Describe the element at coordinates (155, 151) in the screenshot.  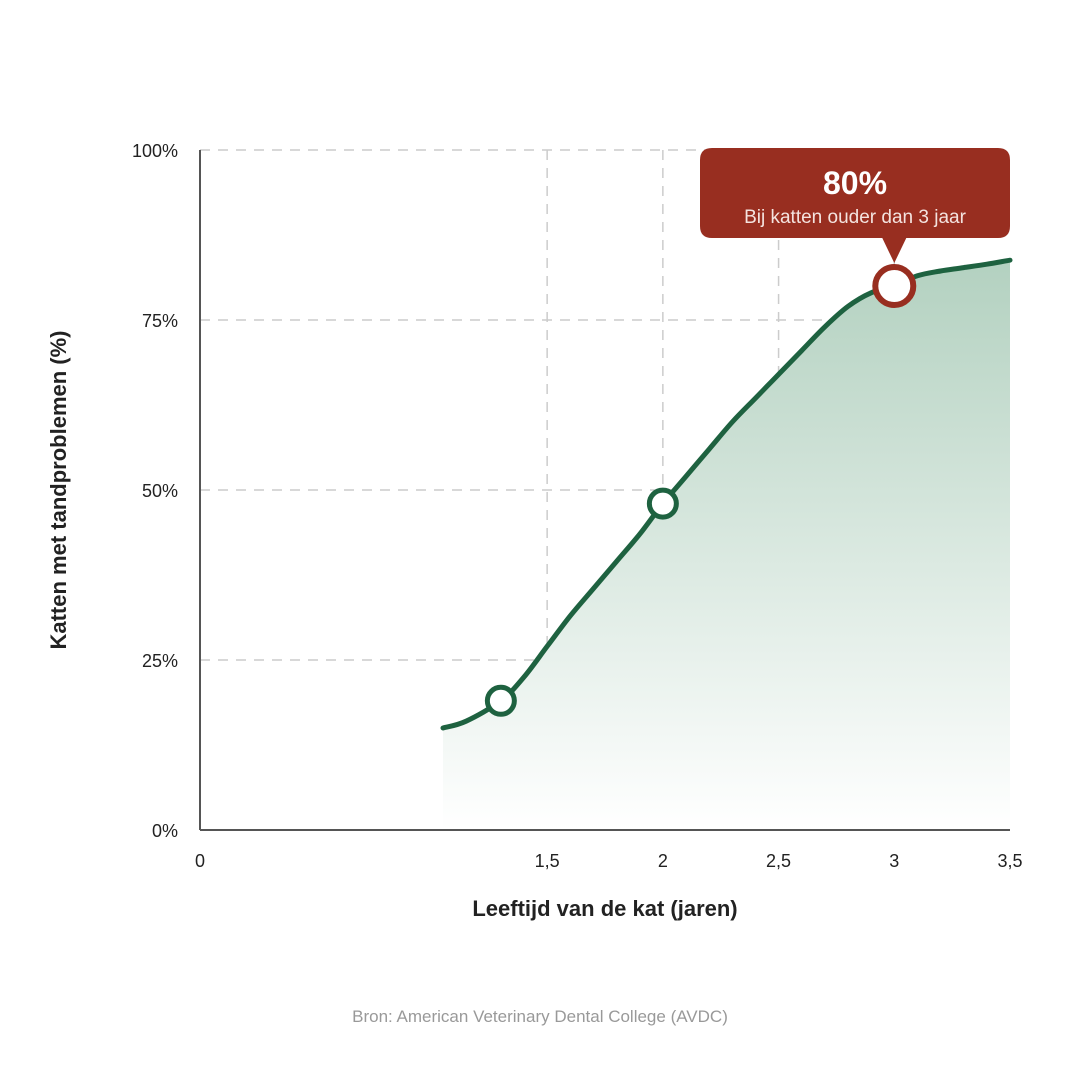
I see `y-tick-label: 100%` at that location.